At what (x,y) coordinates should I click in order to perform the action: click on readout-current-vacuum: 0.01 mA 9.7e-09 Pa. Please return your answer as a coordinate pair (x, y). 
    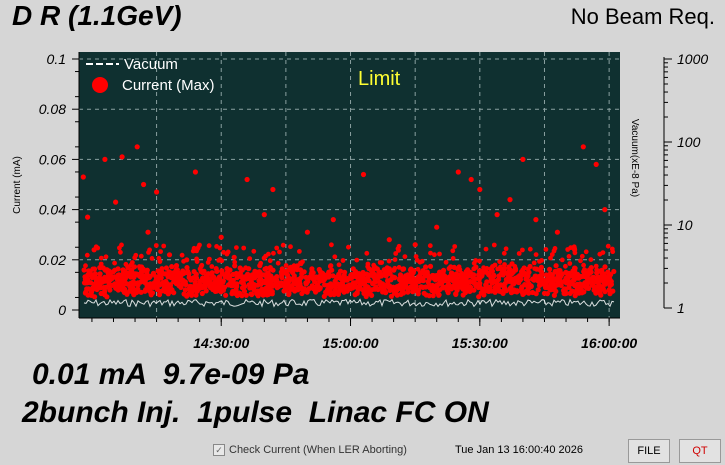
    Looking at the image, I should click on (171, 374).